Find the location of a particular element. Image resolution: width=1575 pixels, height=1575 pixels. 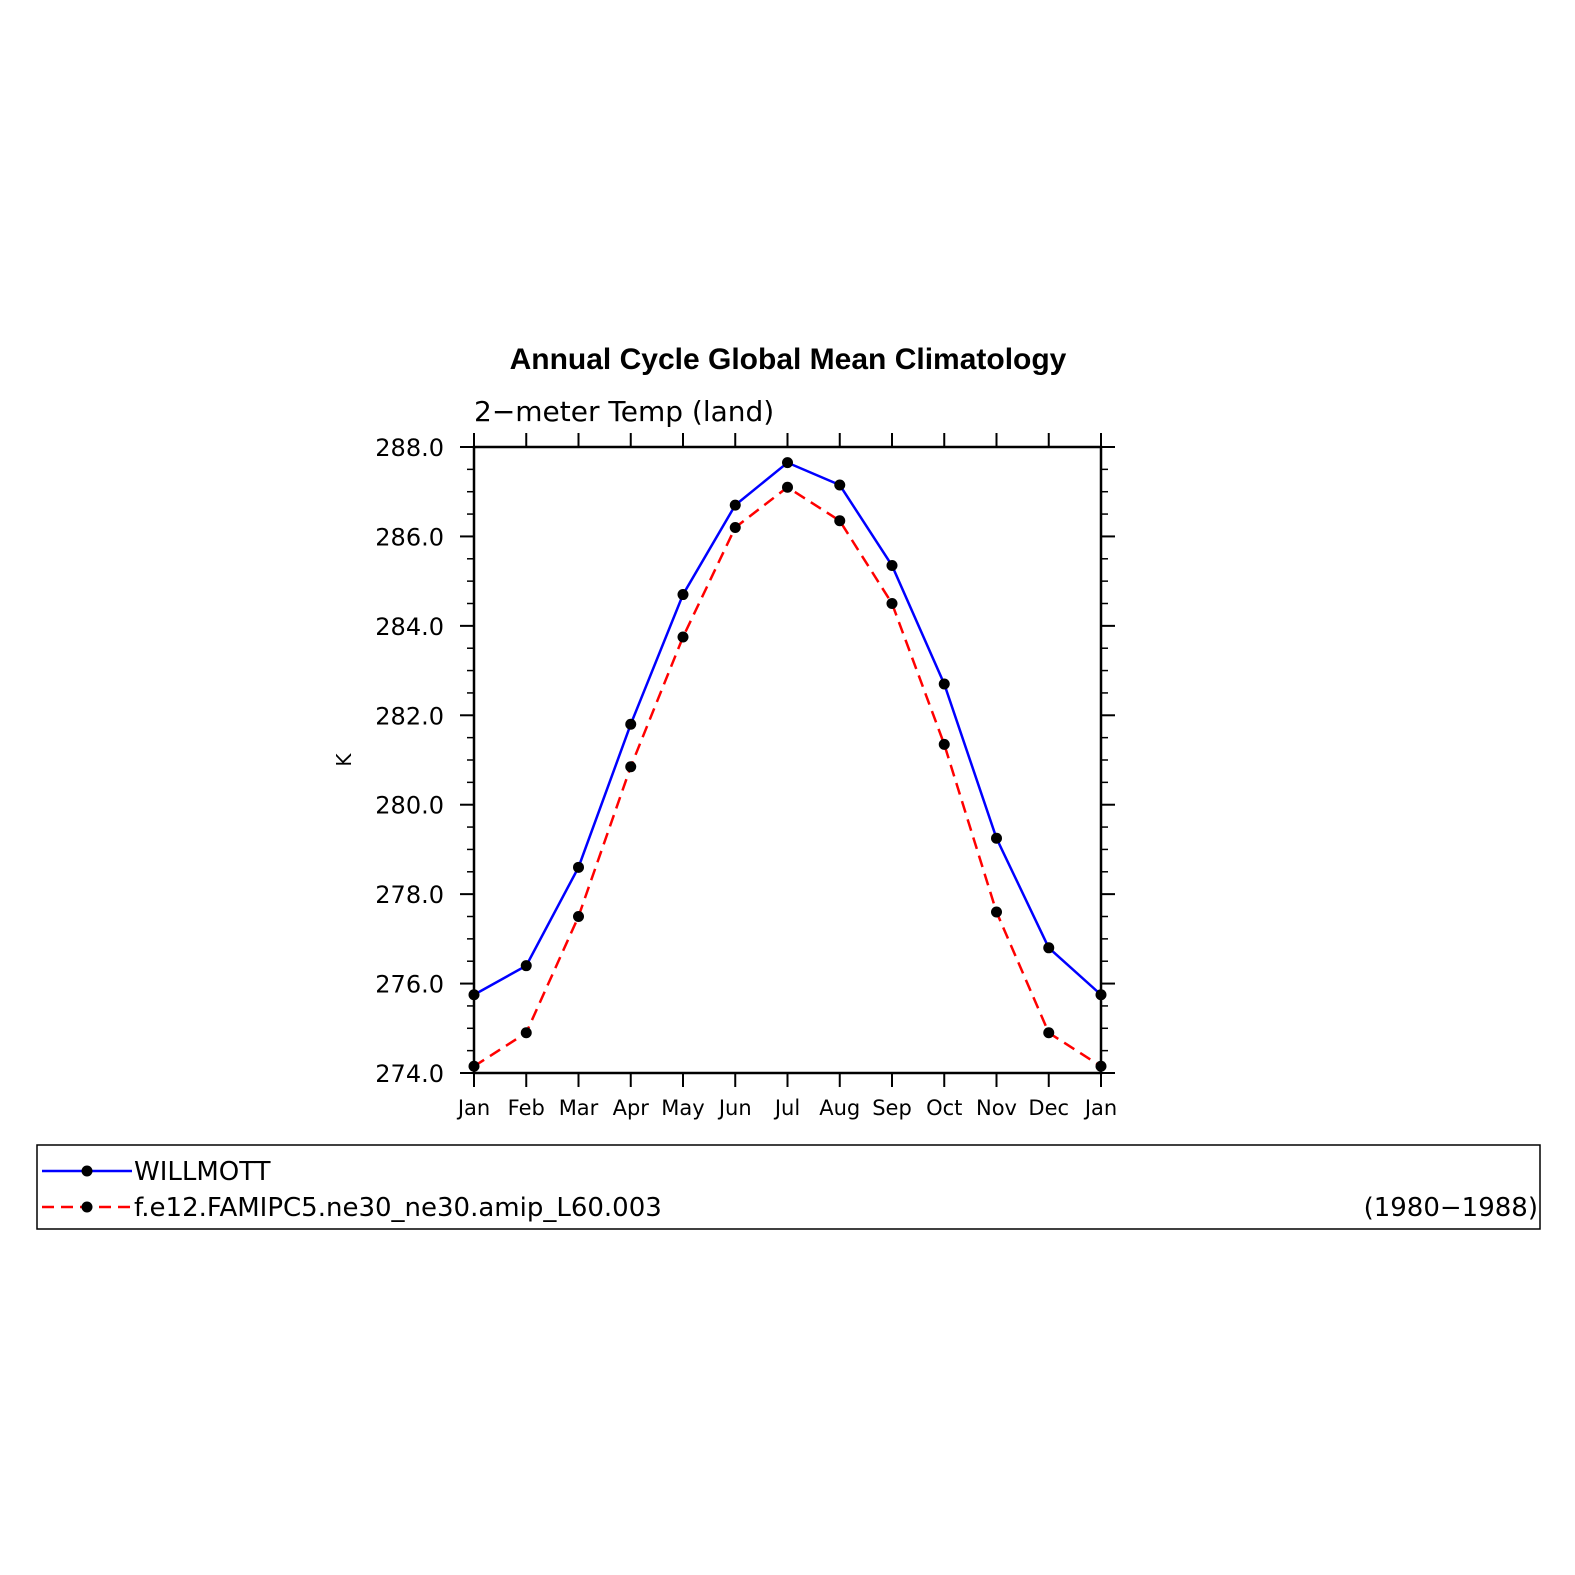

y-tick-label: 274.0 is located at coordinates (409, 1074).